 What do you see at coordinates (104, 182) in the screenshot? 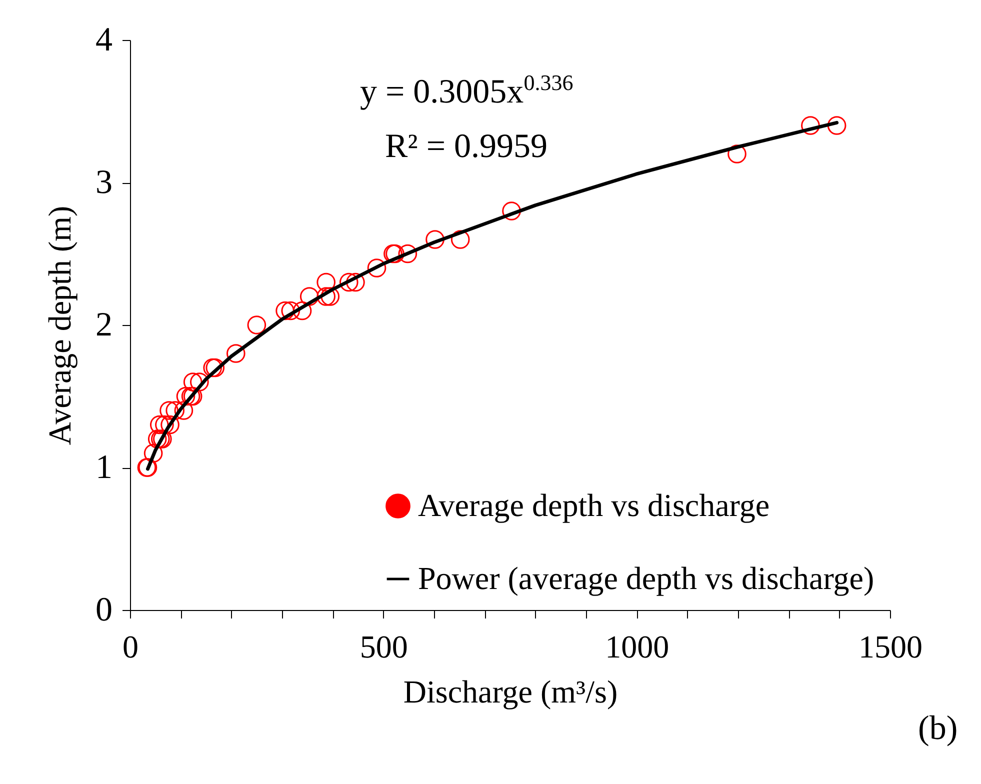
I see `y-tick-label: 3` at bounding box center [104, 182].